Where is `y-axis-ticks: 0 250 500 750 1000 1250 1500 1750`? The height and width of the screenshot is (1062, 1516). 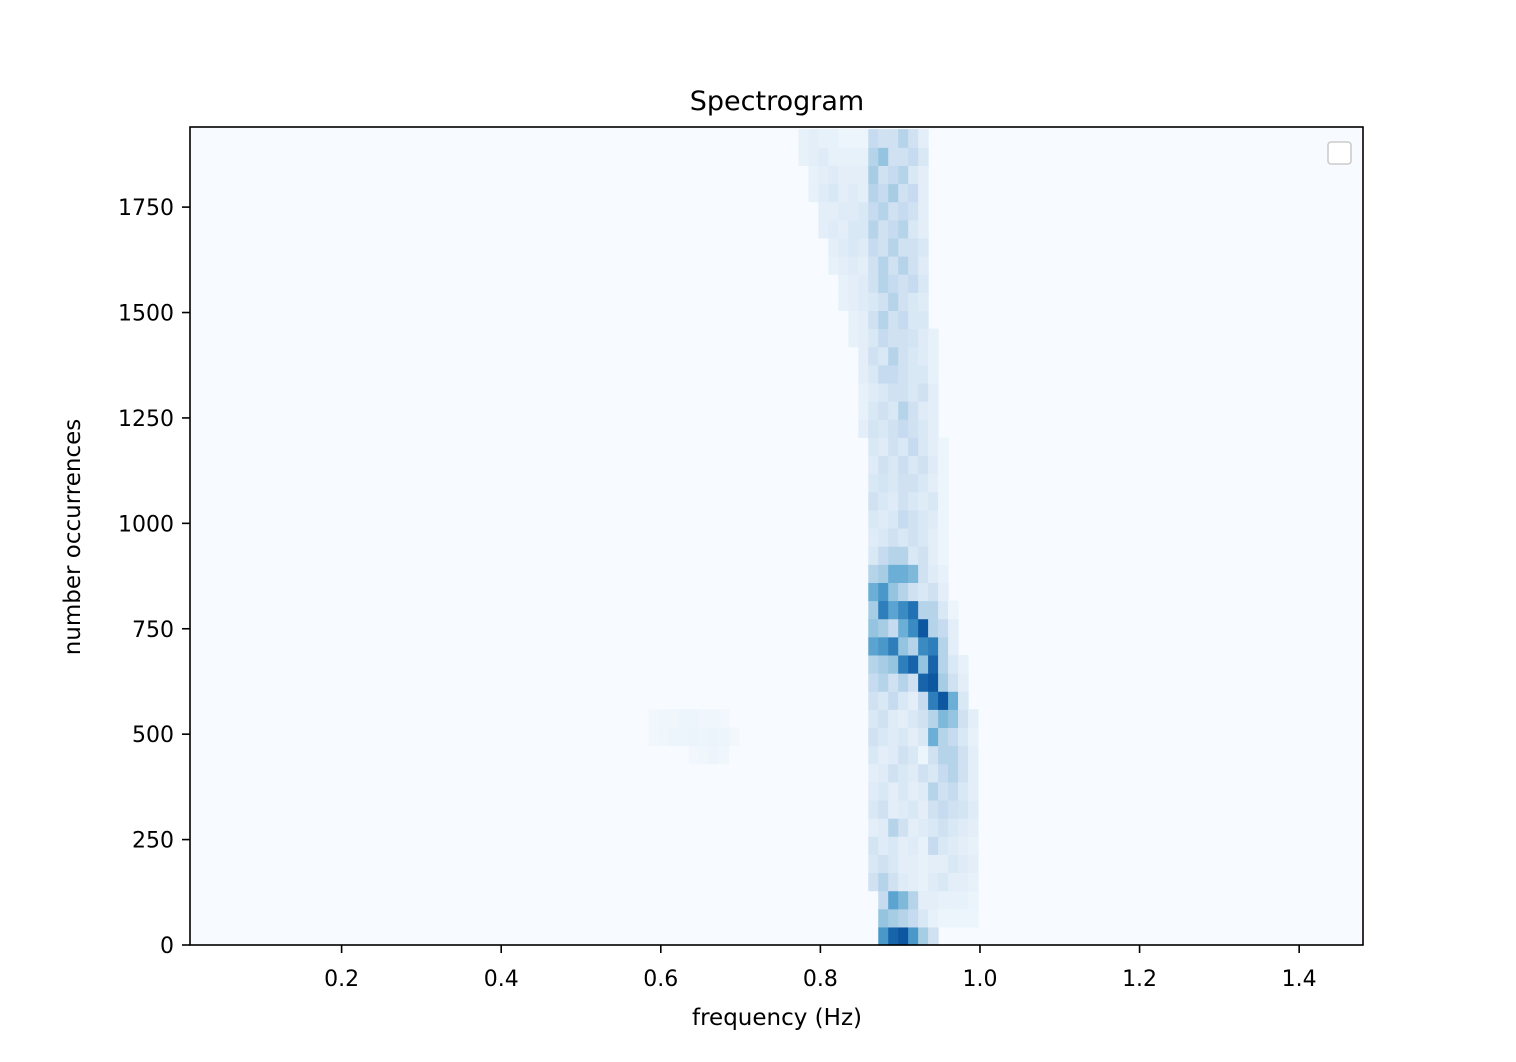
y-axis-ticks: 0 250 500 750 1000 1250 1500 1750 is located at coordinates (154, 577).